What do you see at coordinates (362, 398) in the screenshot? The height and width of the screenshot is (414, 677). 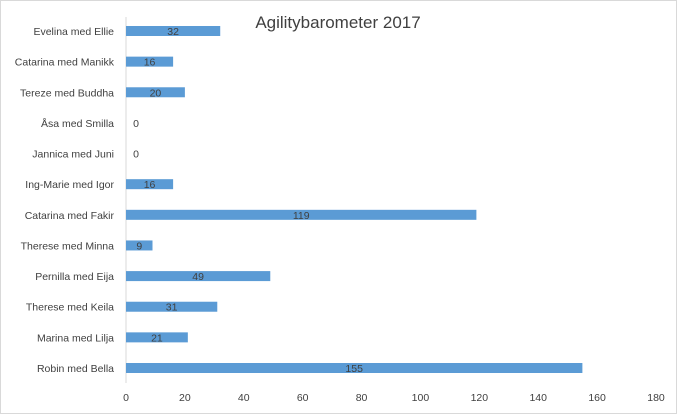 I see `x-tick-label: 80` at bounding box center [362, 398].